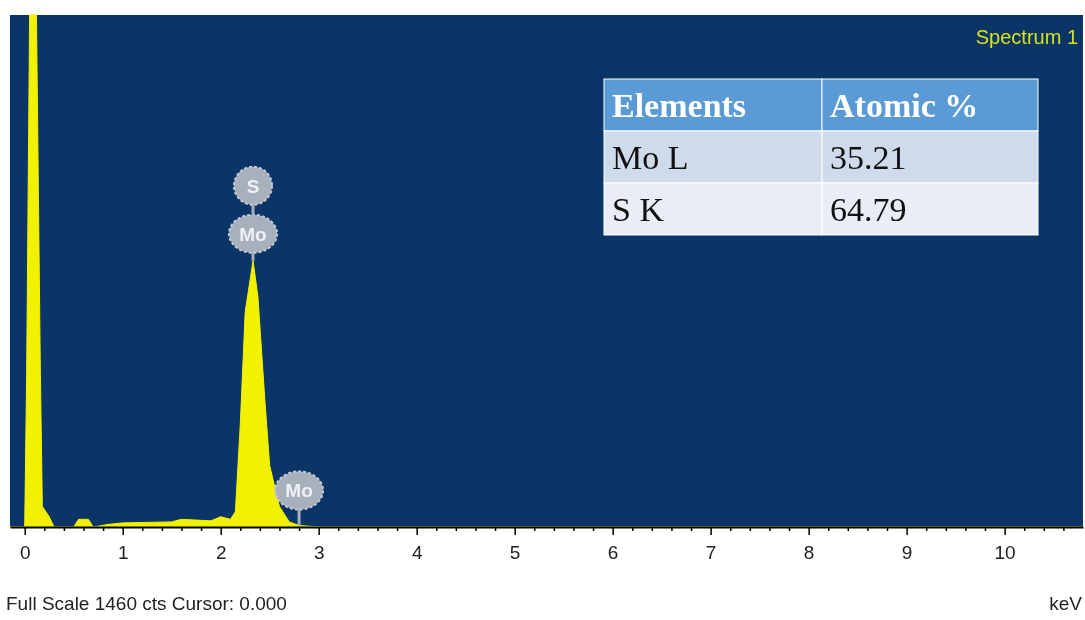 Image resolution: width=1085 pixels, height=620 pixels. What do you see at coordinates (1005, 552) in the screenshot?
I see `x-tick-label: 10` at bounding box center [1005, 552].